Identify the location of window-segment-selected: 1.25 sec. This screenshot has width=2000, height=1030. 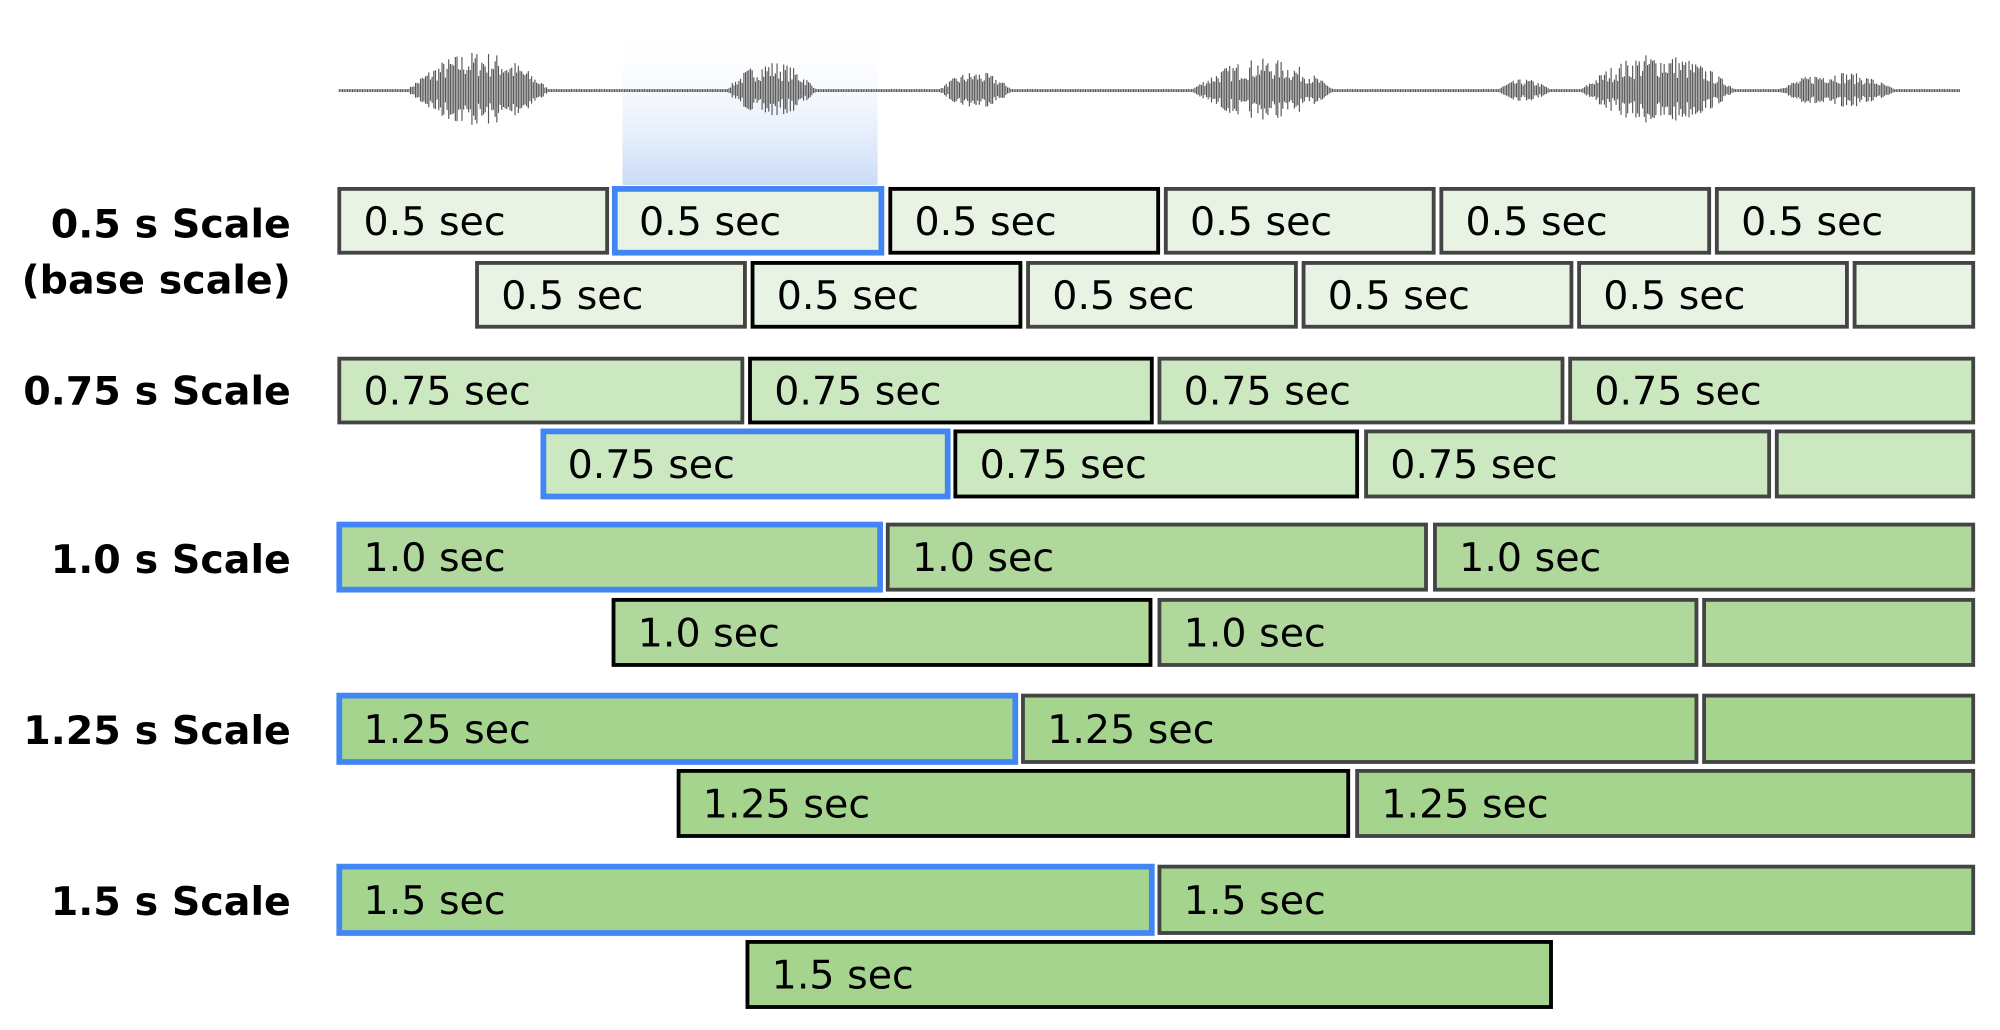
(677, 728).